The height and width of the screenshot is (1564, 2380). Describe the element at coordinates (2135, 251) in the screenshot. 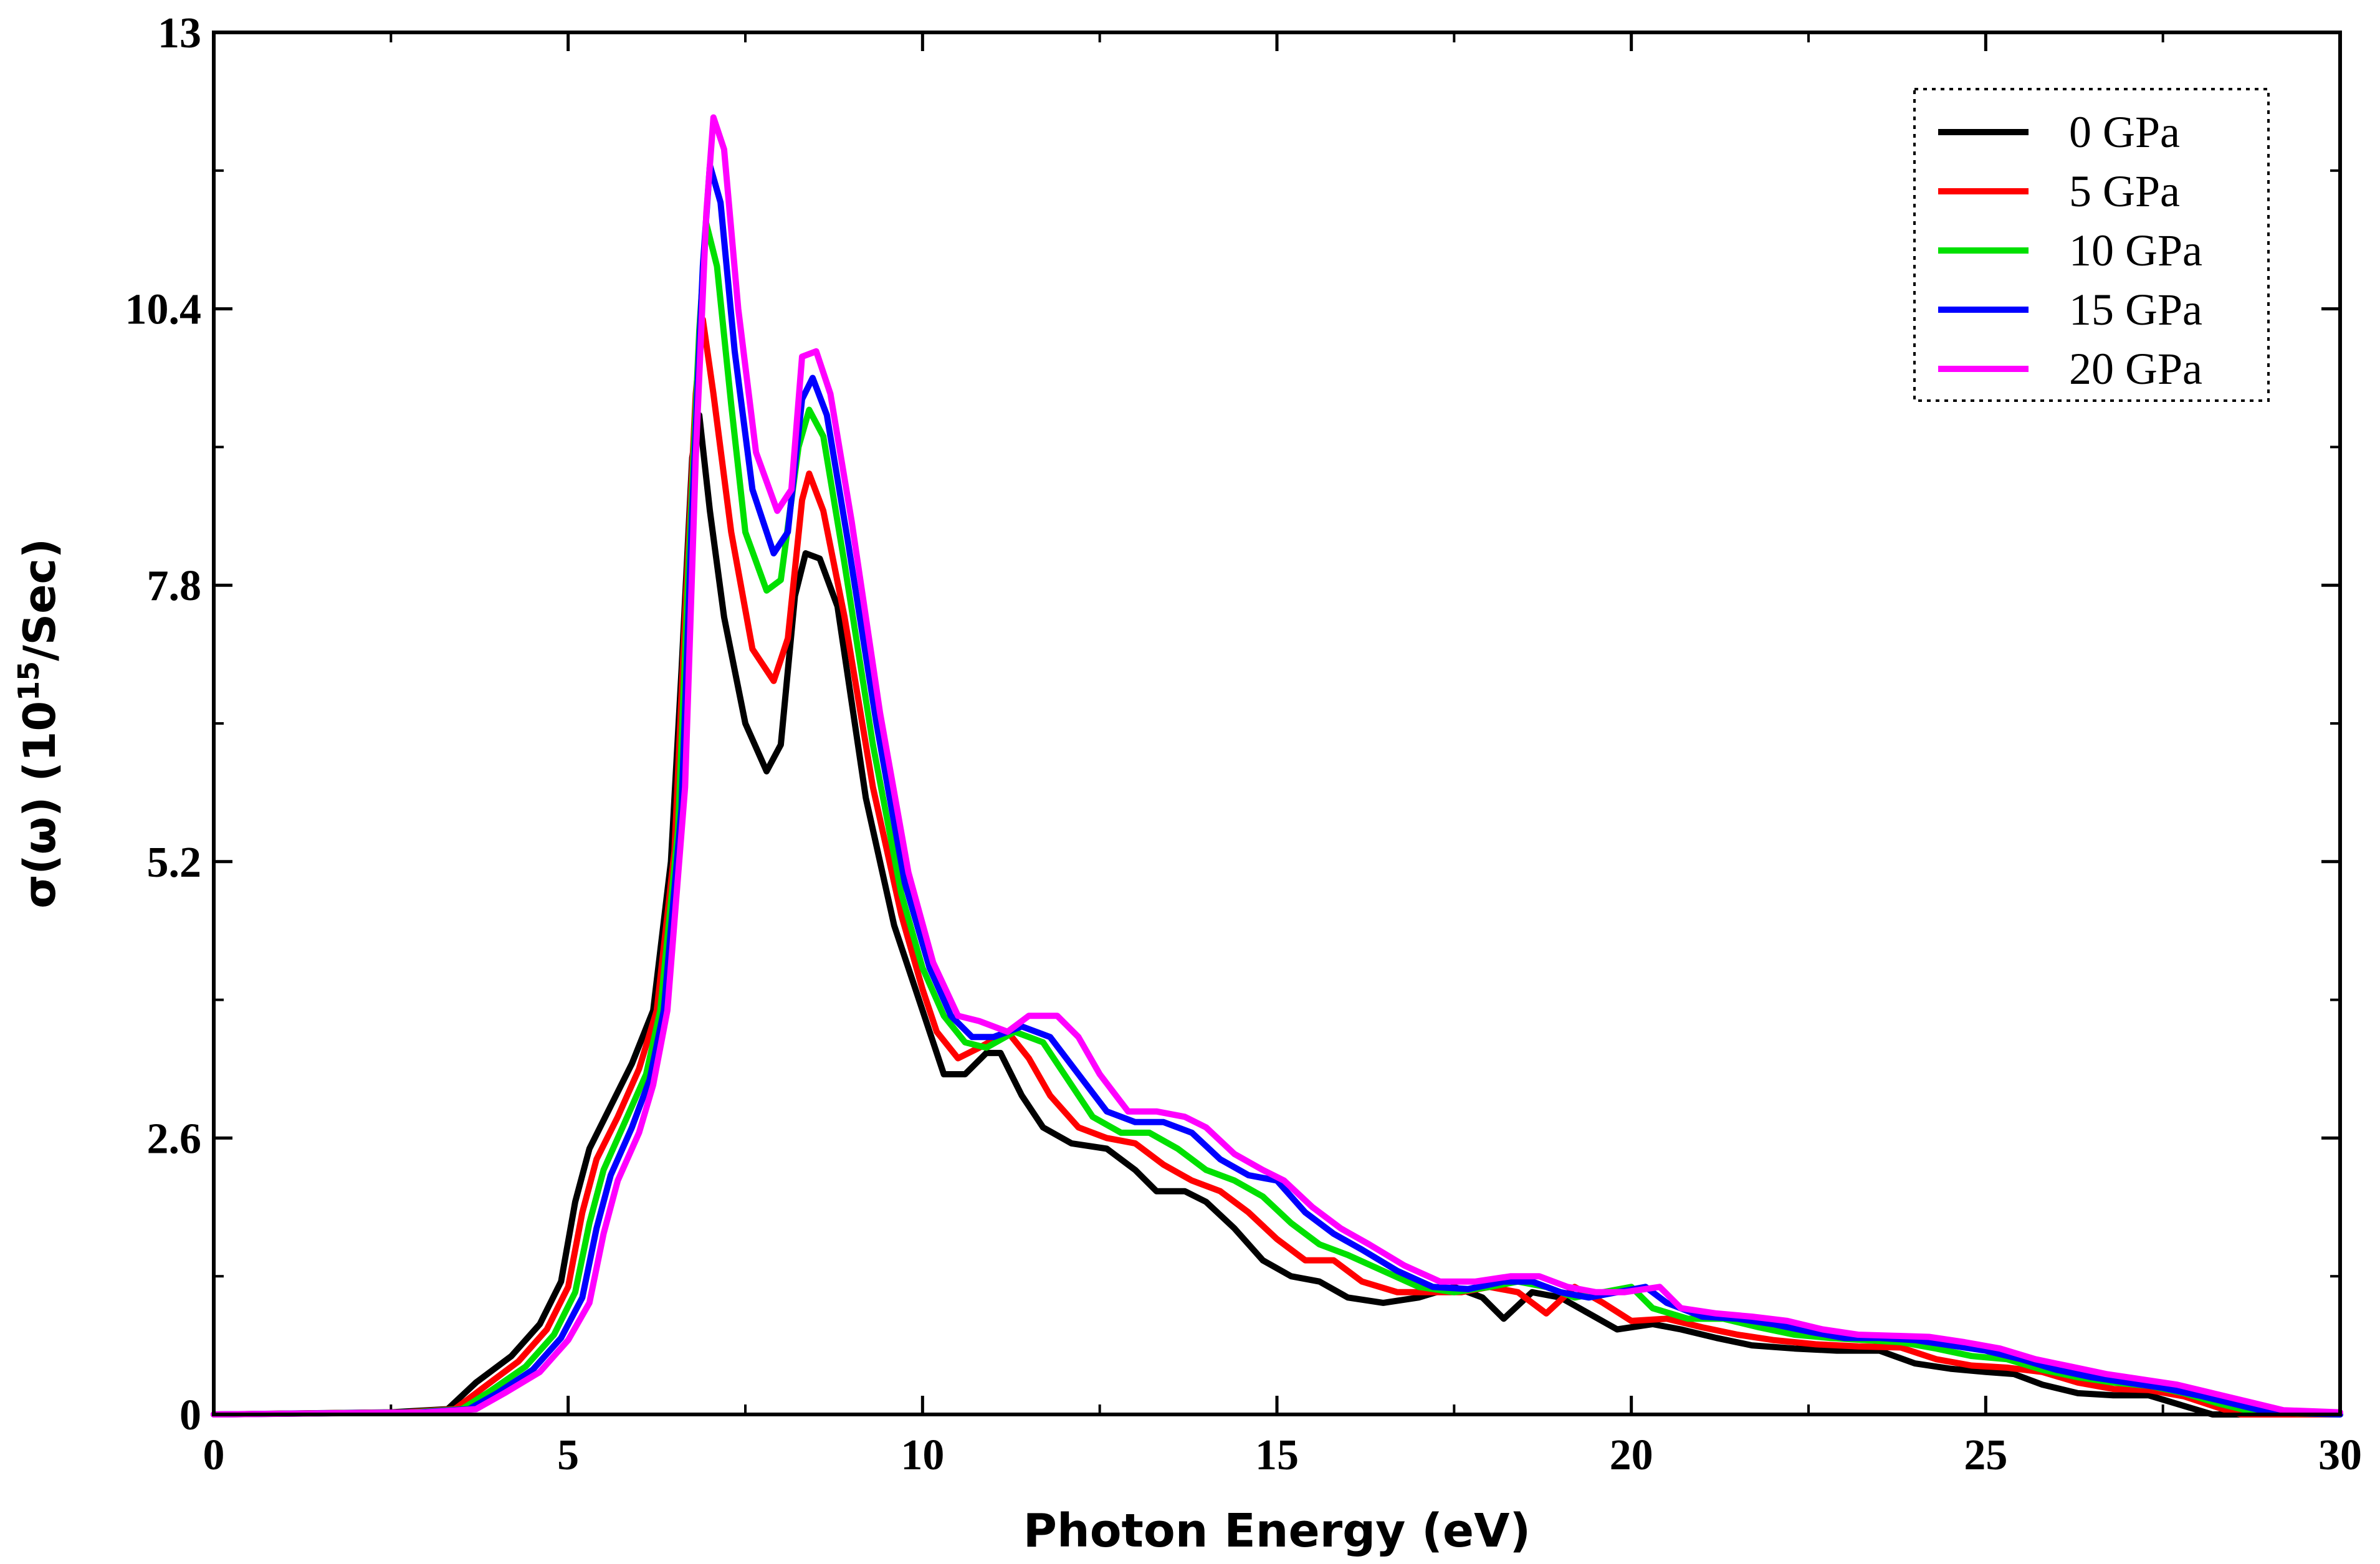

I see `legend-label: 10 GPa` at that location.